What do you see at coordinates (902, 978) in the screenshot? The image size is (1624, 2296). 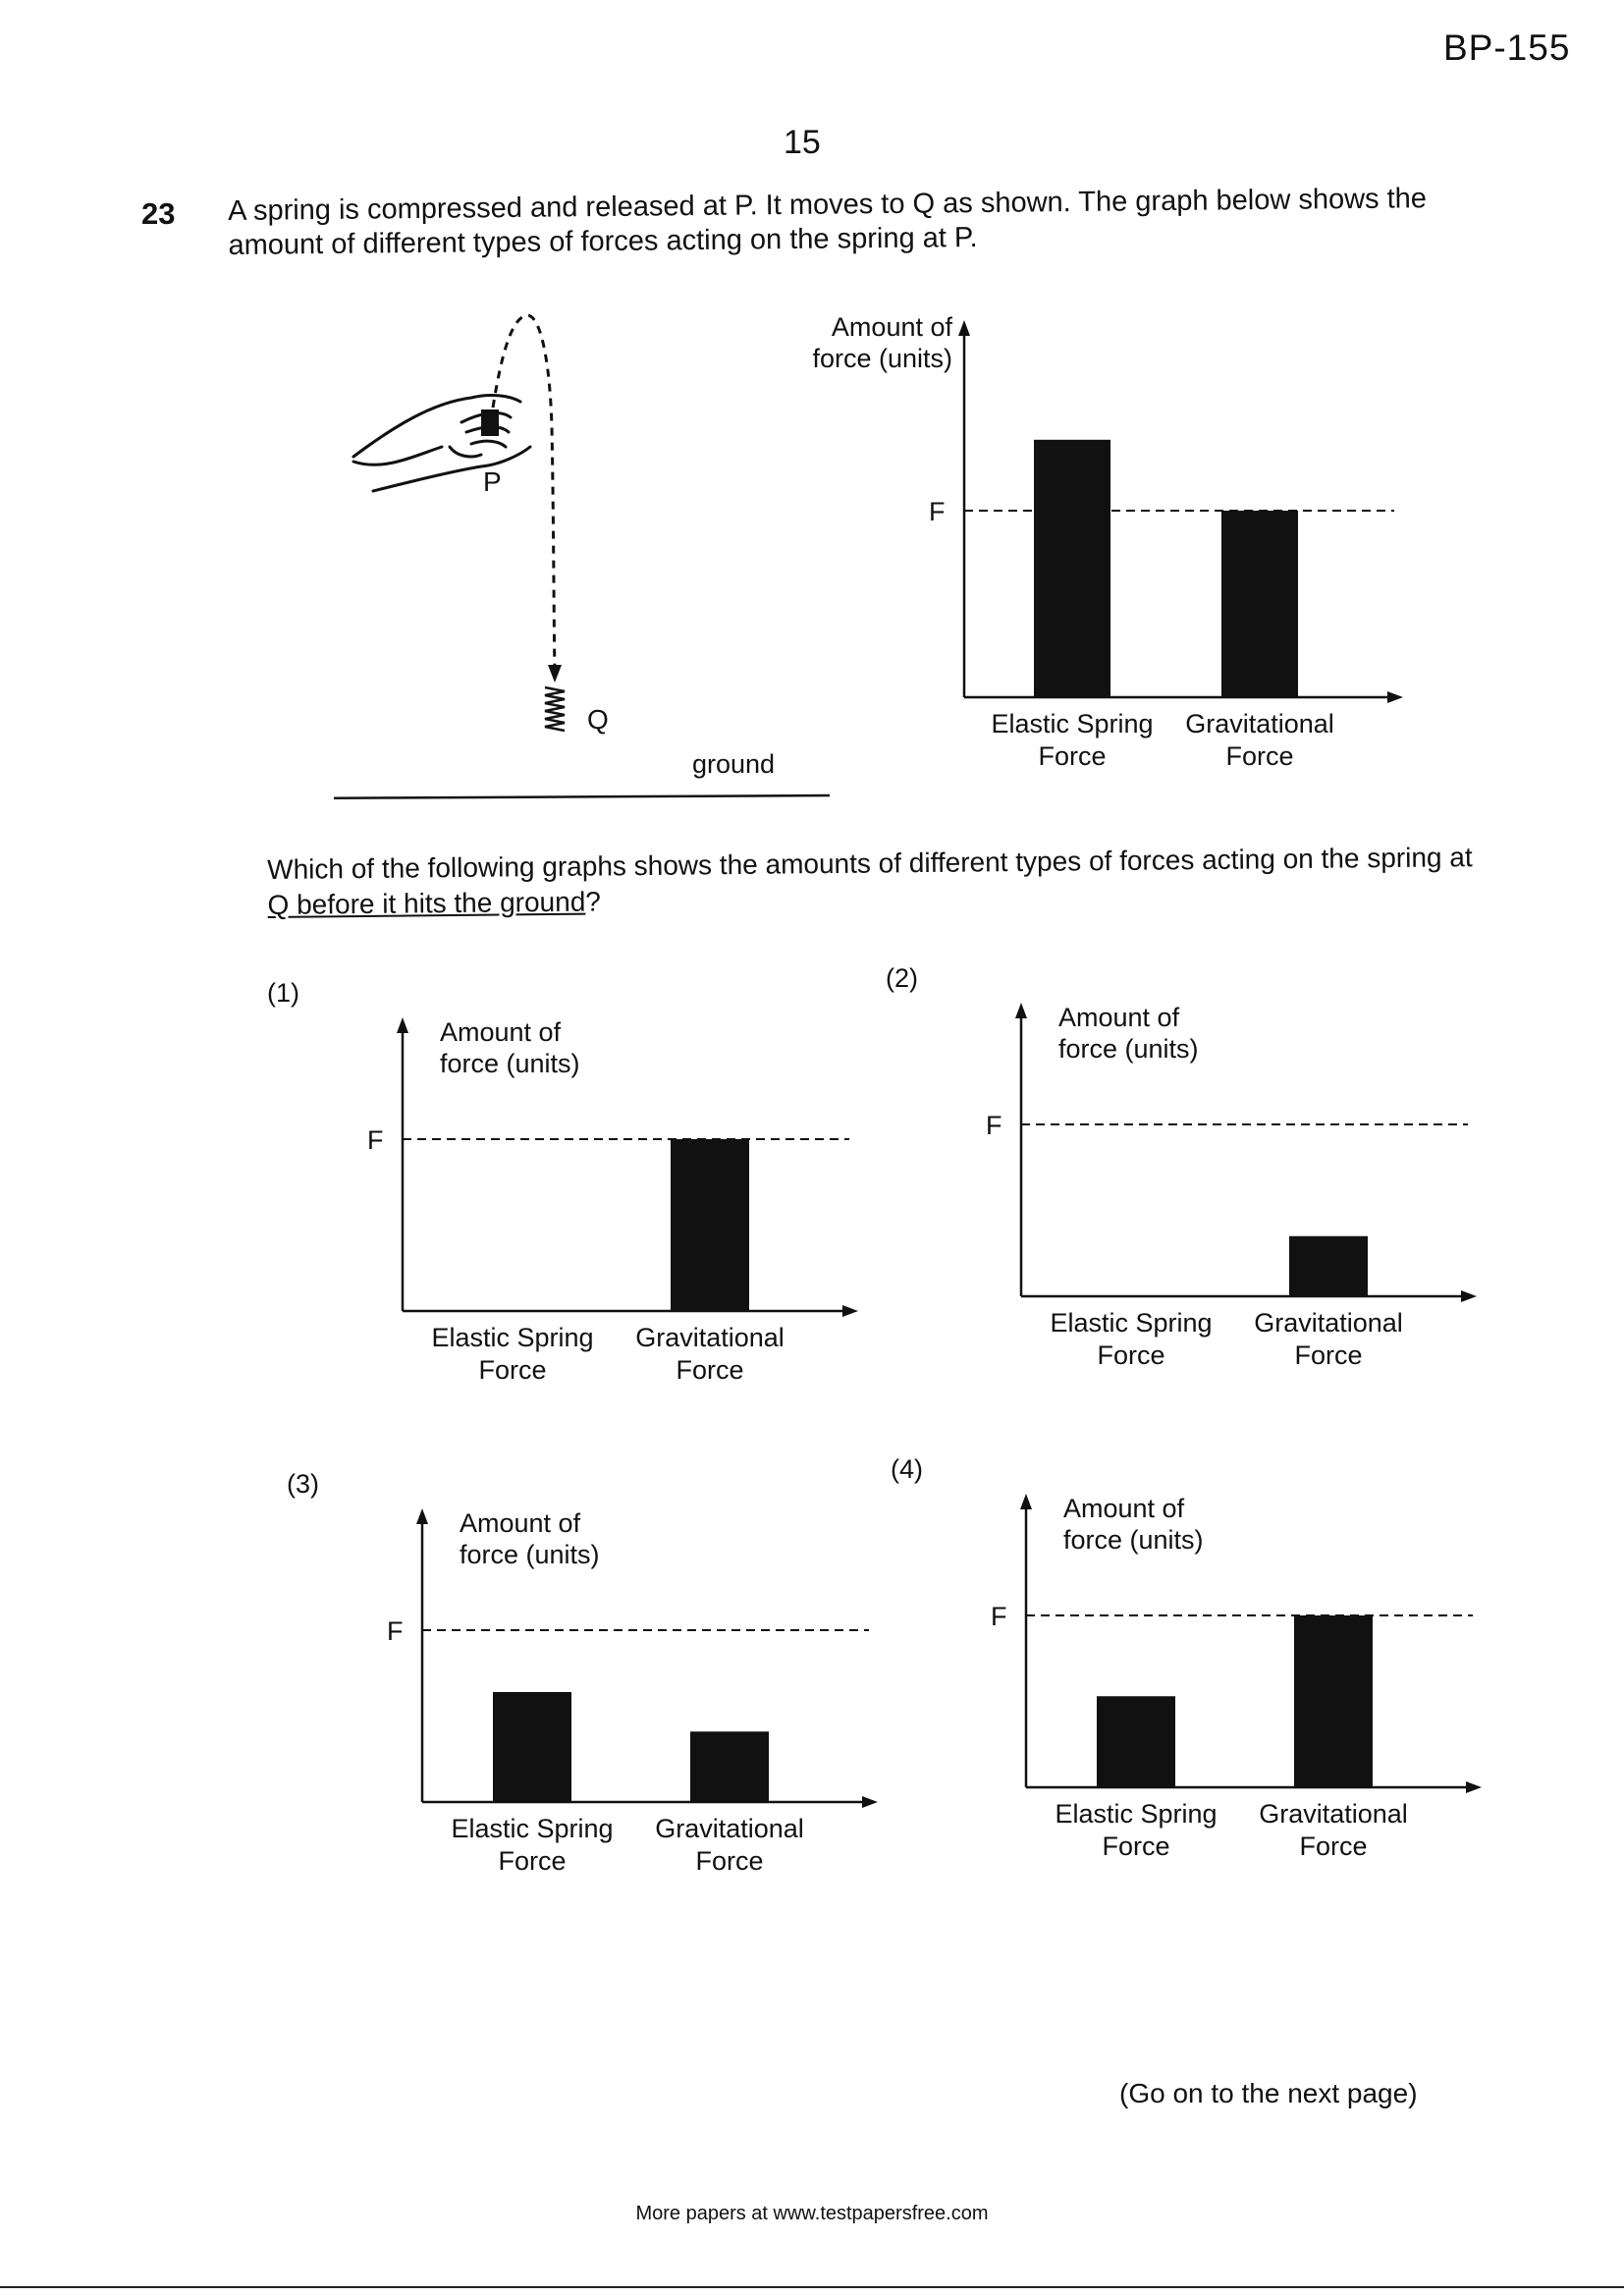 I see `option-label: (2)` at bounding box center [902, 978].